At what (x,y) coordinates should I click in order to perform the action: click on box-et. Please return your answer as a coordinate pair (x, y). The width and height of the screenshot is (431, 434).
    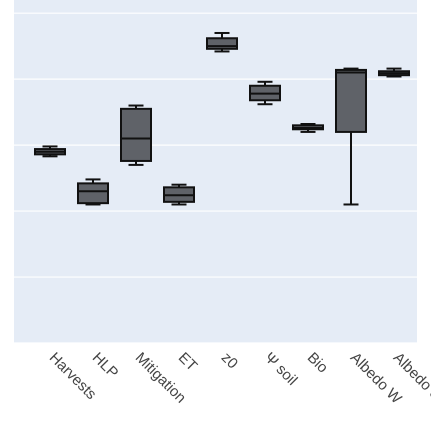
    Looking at the image, I should click on (179, 194).